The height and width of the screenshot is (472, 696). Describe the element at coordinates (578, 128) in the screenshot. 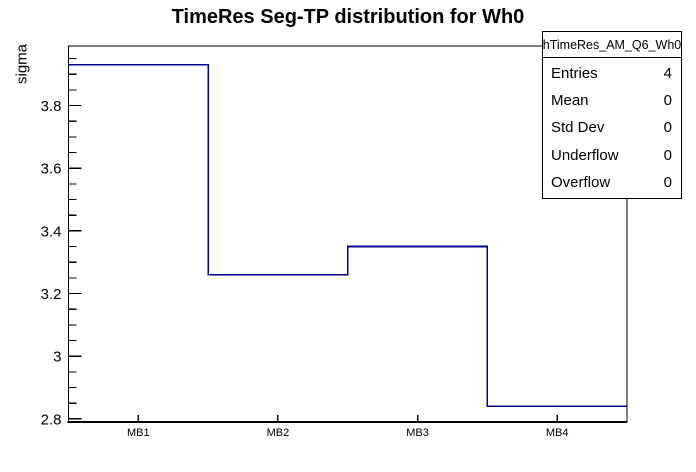

I see `stats-label: Std Dev` at that location.